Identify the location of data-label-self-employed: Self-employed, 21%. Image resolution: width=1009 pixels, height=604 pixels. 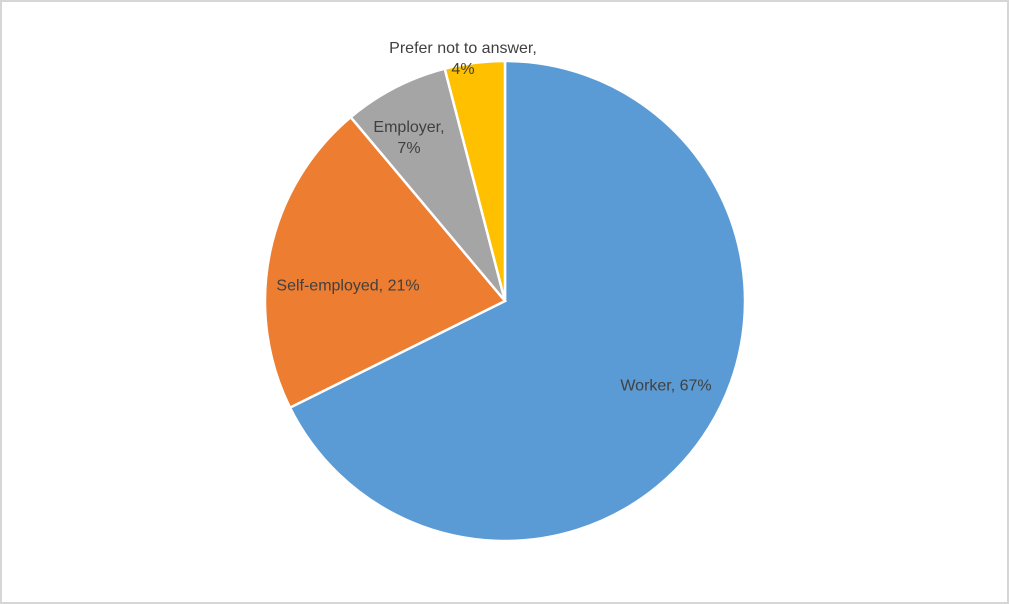
(347, 286).